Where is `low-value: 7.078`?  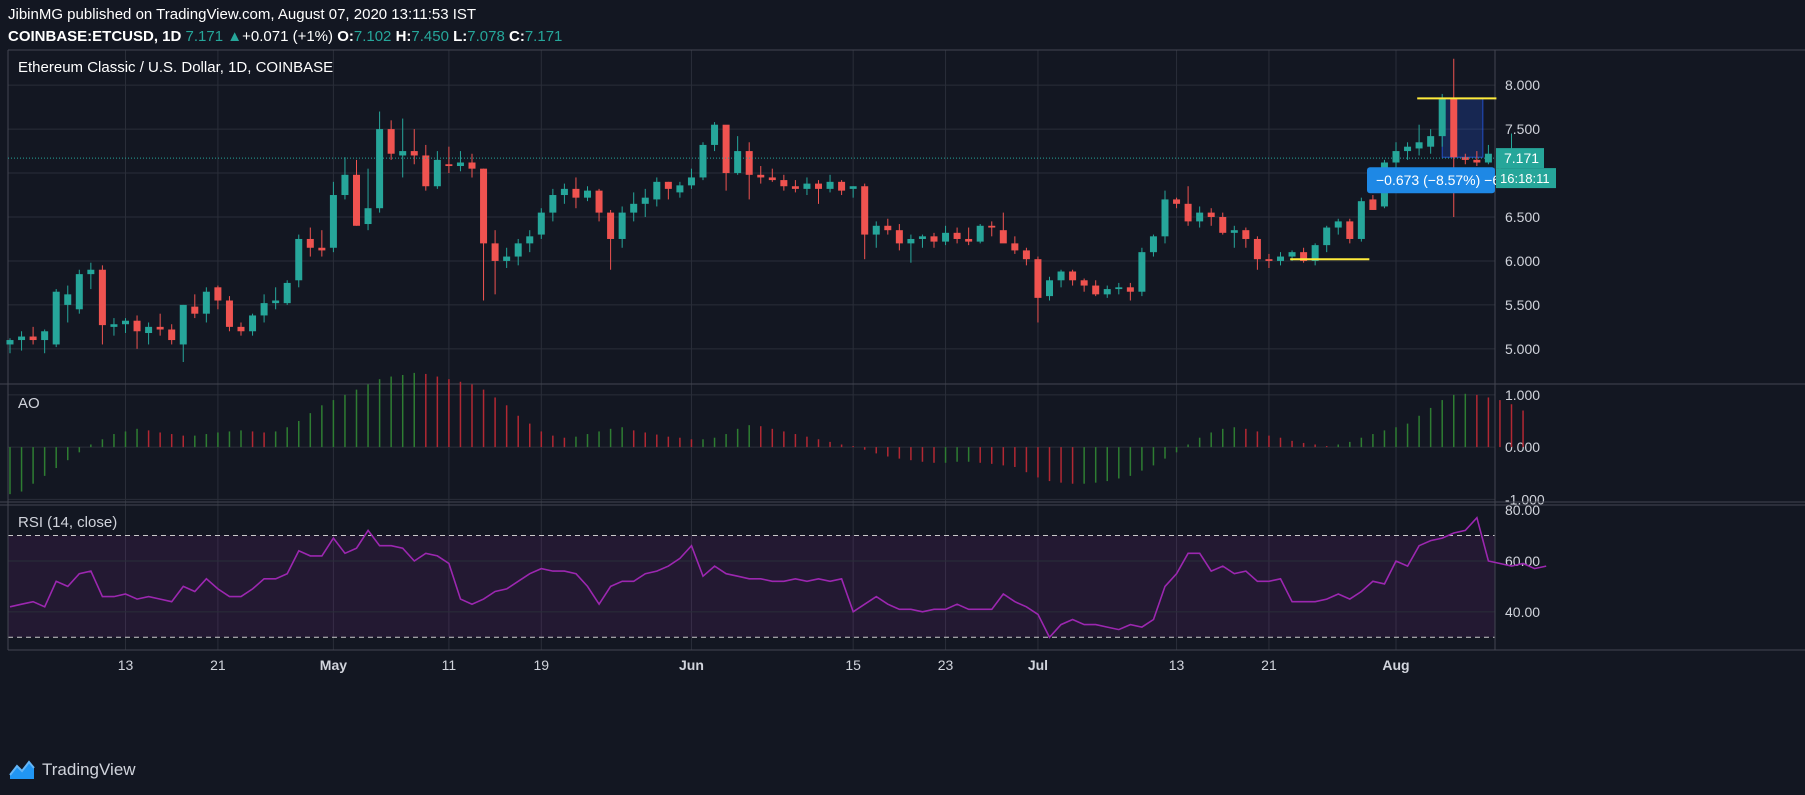
low-value: 7.078 is located at coordinates (486, 36).